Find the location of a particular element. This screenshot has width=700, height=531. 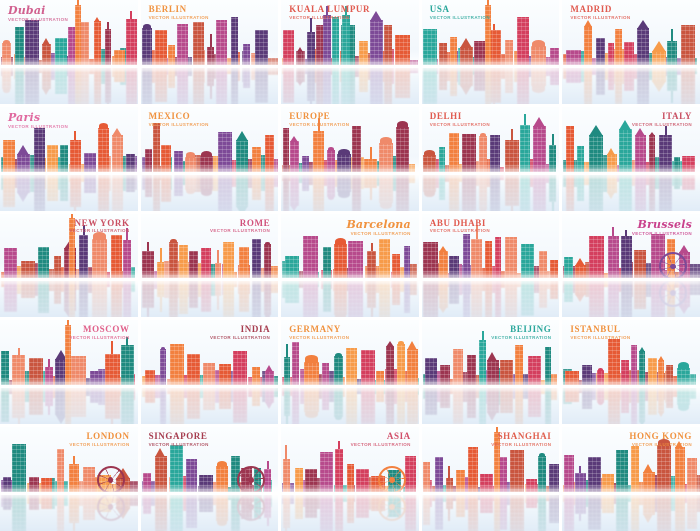

city-name: LONDON is located at coordinates (108, 436).